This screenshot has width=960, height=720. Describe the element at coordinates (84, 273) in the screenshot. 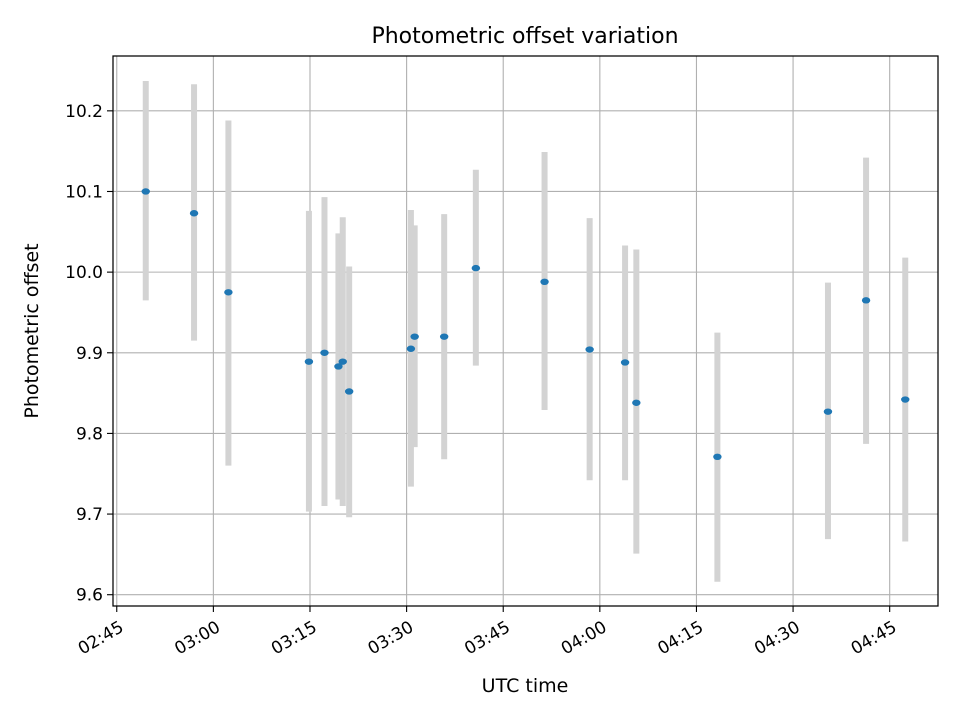

I see `y-tick-label: 10.0` at that location.